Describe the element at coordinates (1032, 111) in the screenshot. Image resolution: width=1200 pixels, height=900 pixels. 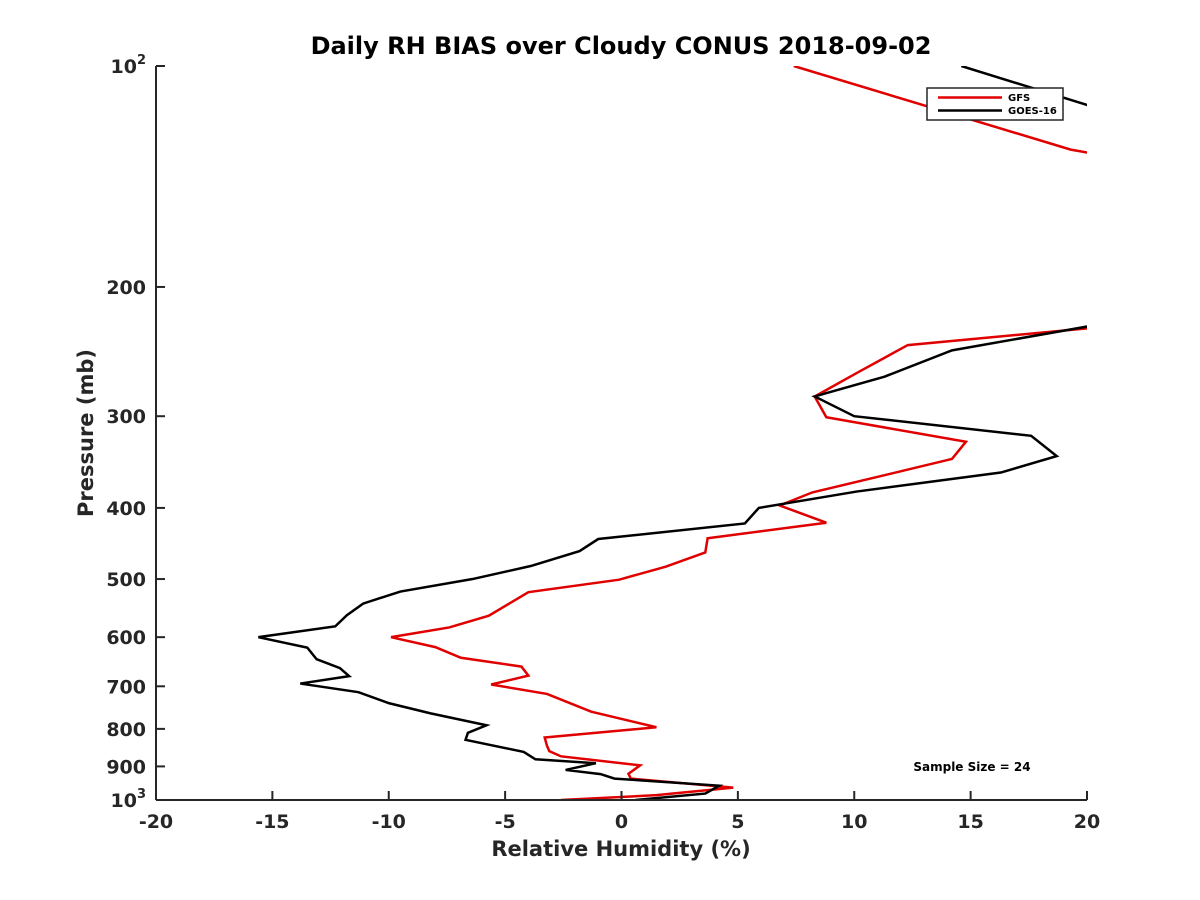
I see `legend-label-goes16: GOES-16` at that location.